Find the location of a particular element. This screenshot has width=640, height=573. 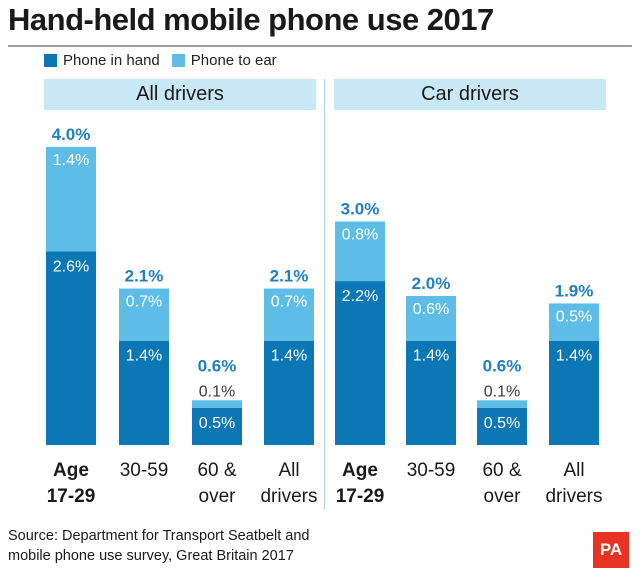

panel-divider is located at coordinates (324, 294).